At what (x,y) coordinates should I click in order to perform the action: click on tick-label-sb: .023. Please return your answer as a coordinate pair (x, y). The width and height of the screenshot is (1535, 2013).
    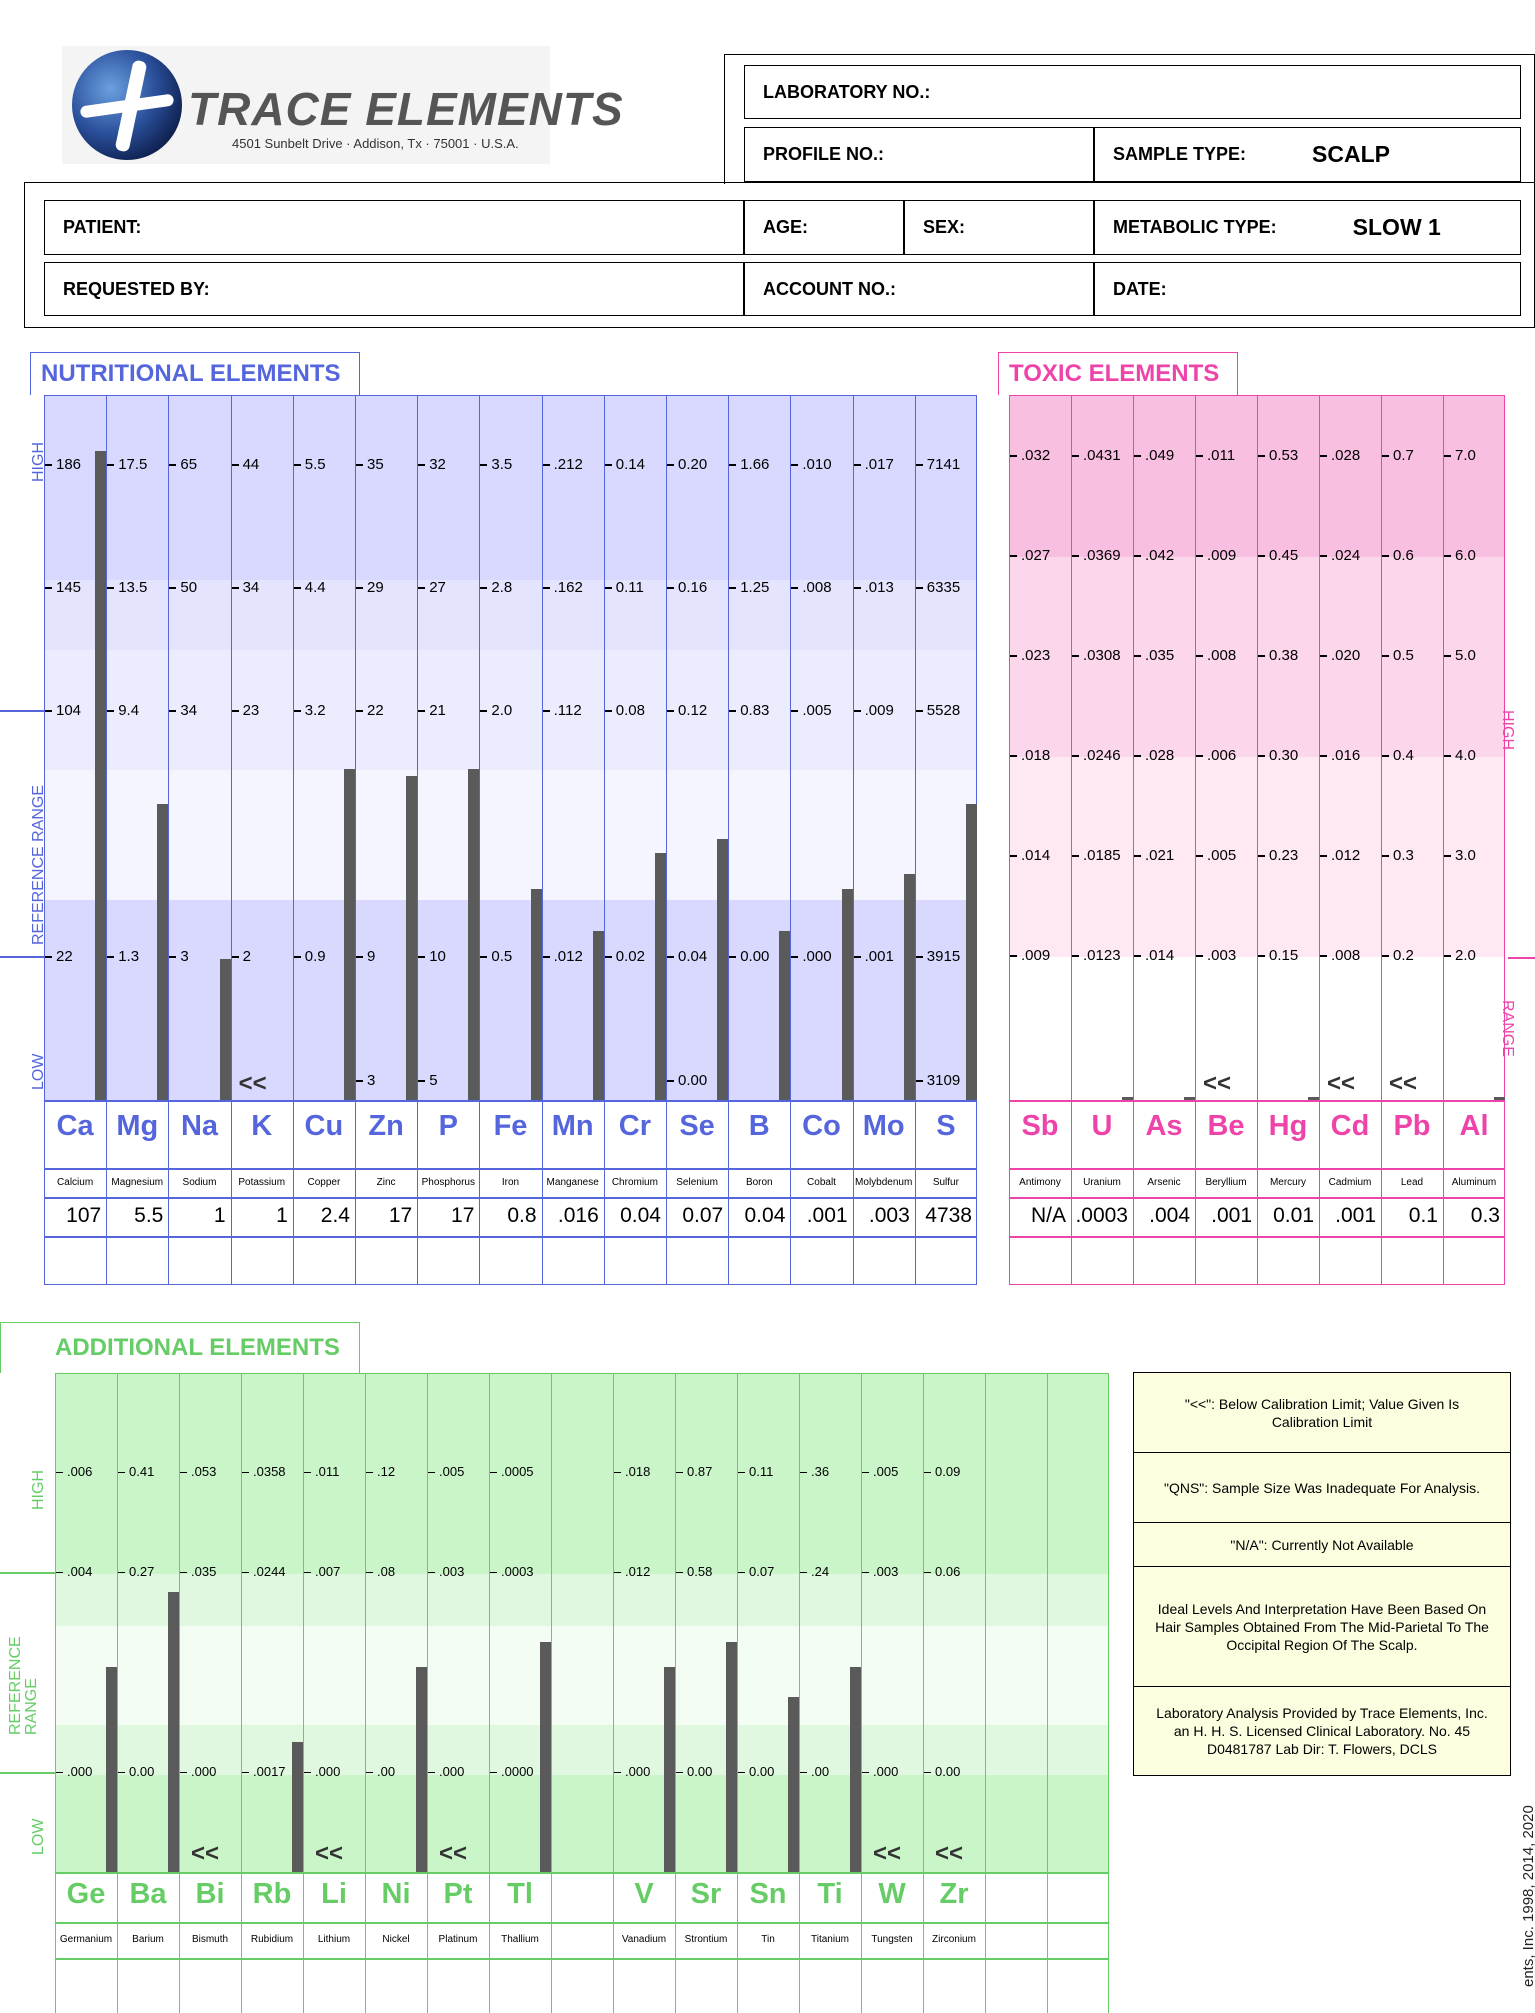
    Looking at the image, I should click on (1030, 656).